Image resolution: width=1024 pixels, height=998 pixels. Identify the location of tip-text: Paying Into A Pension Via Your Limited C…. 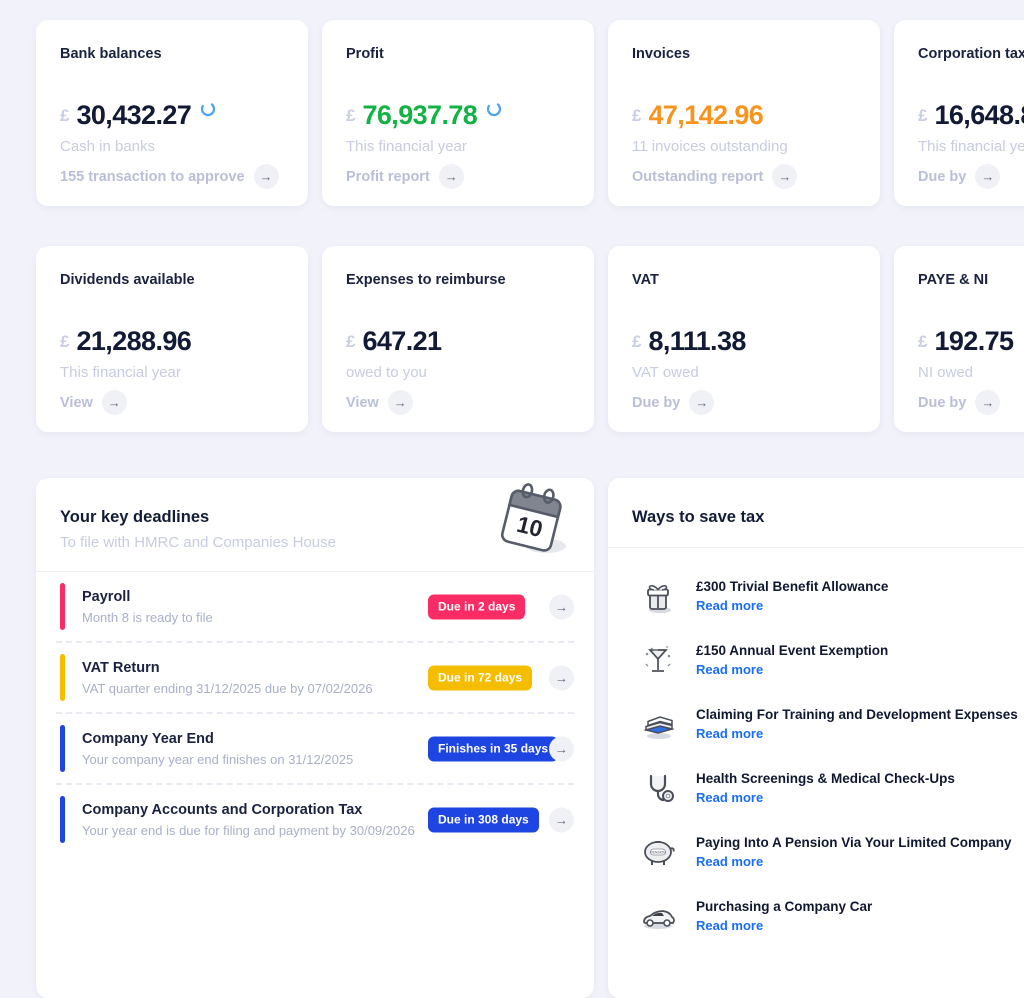
(854, 852).